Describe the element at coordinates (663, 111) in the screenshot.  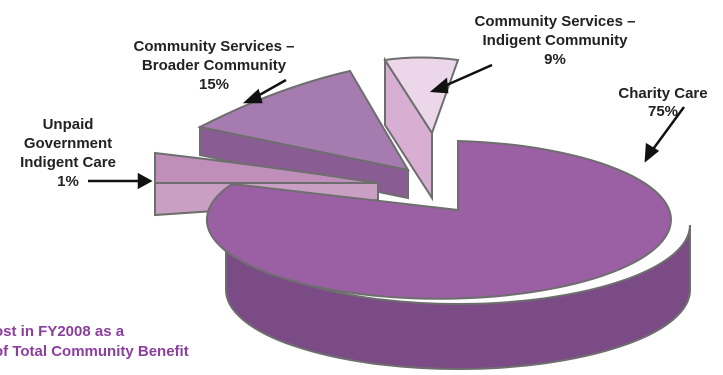
I see `slice-value-charity-care: 75%` at that location.